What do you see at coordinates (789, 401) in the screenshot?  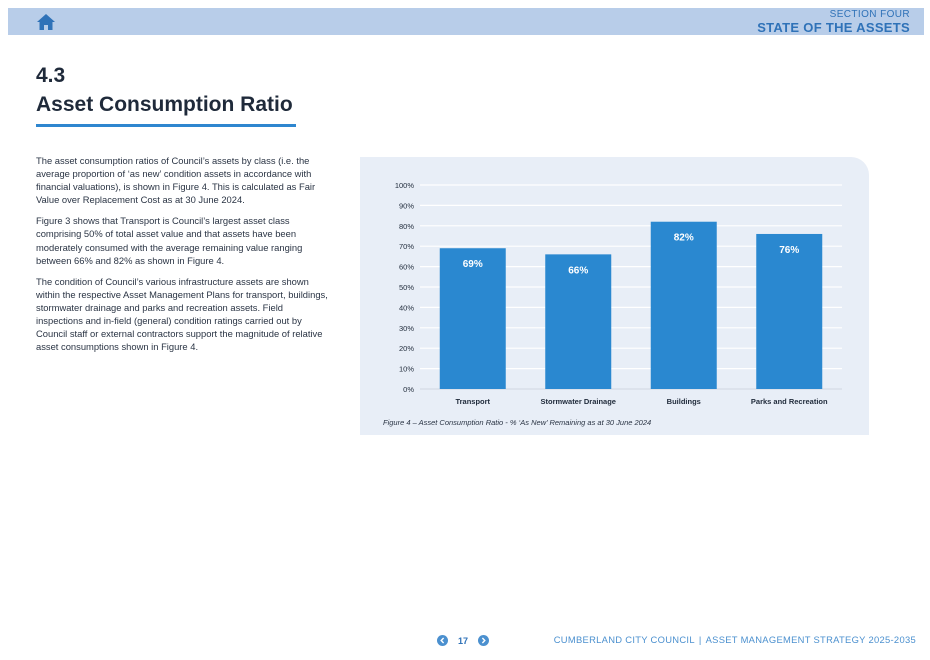 I see `x-tick-label: Parks and Recreation` at bounding box center [789, 401].